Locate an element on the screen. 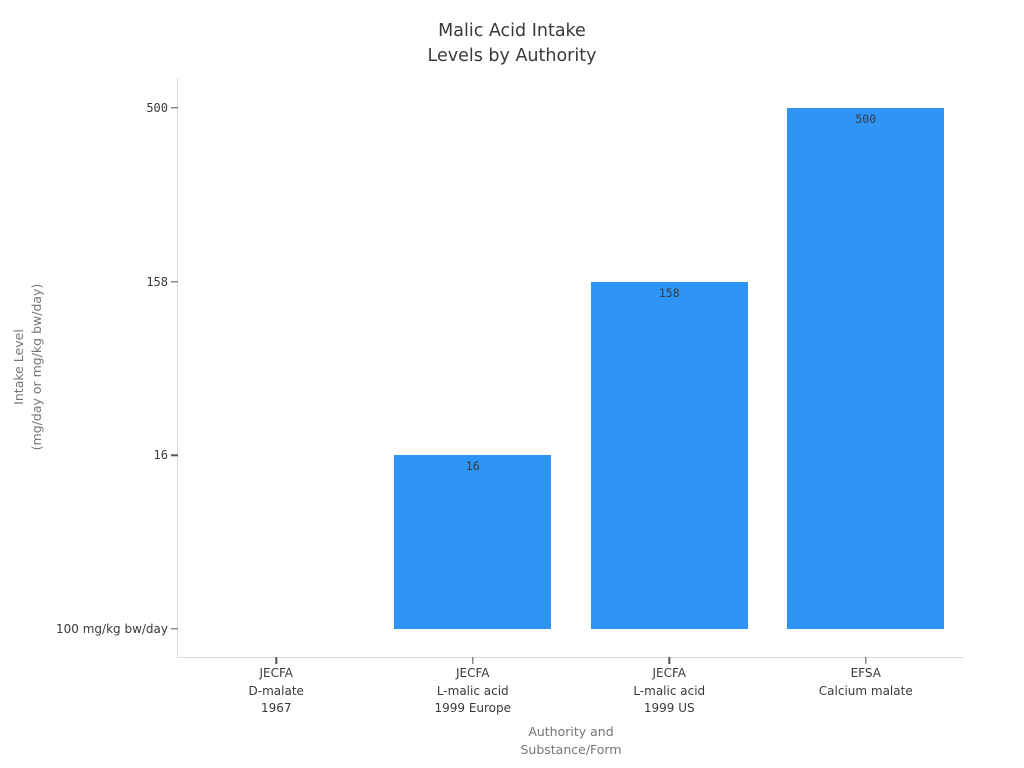  y-tick-label: 100 mg/kg bw/day is located at coordinates (112, 629).